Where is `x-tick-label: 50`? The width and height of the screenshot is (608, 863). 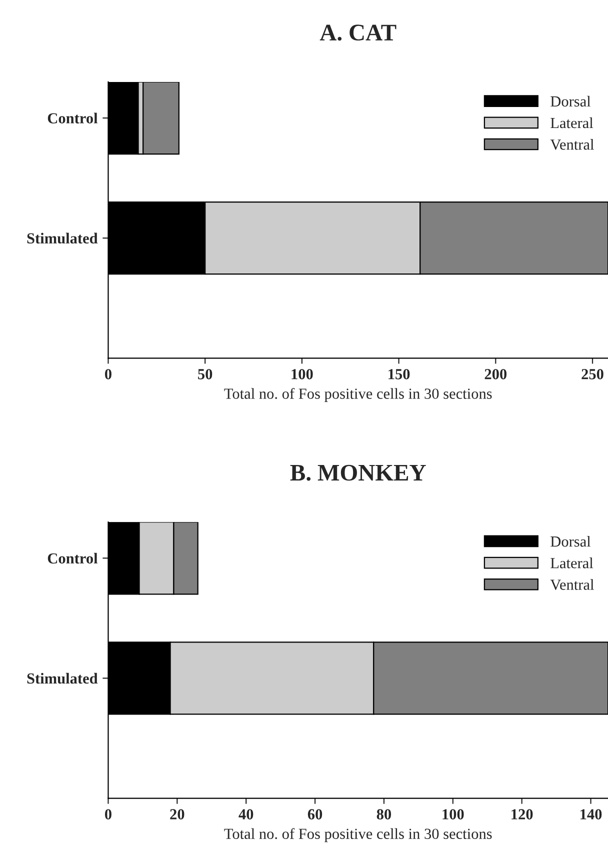
x-tick-label: 50 is located at coordinates (205, 374).